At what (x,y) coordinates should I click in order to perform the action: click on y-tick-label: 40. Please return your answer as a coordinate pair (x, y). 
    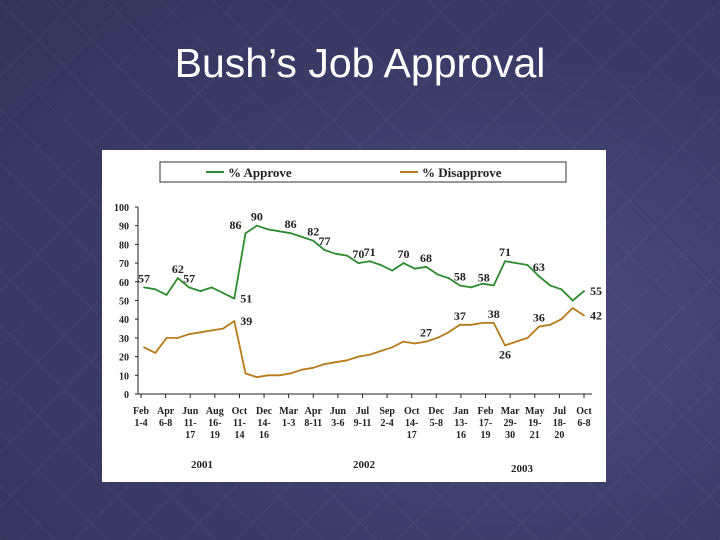
    Looking at the image, I should click on (124, 320).